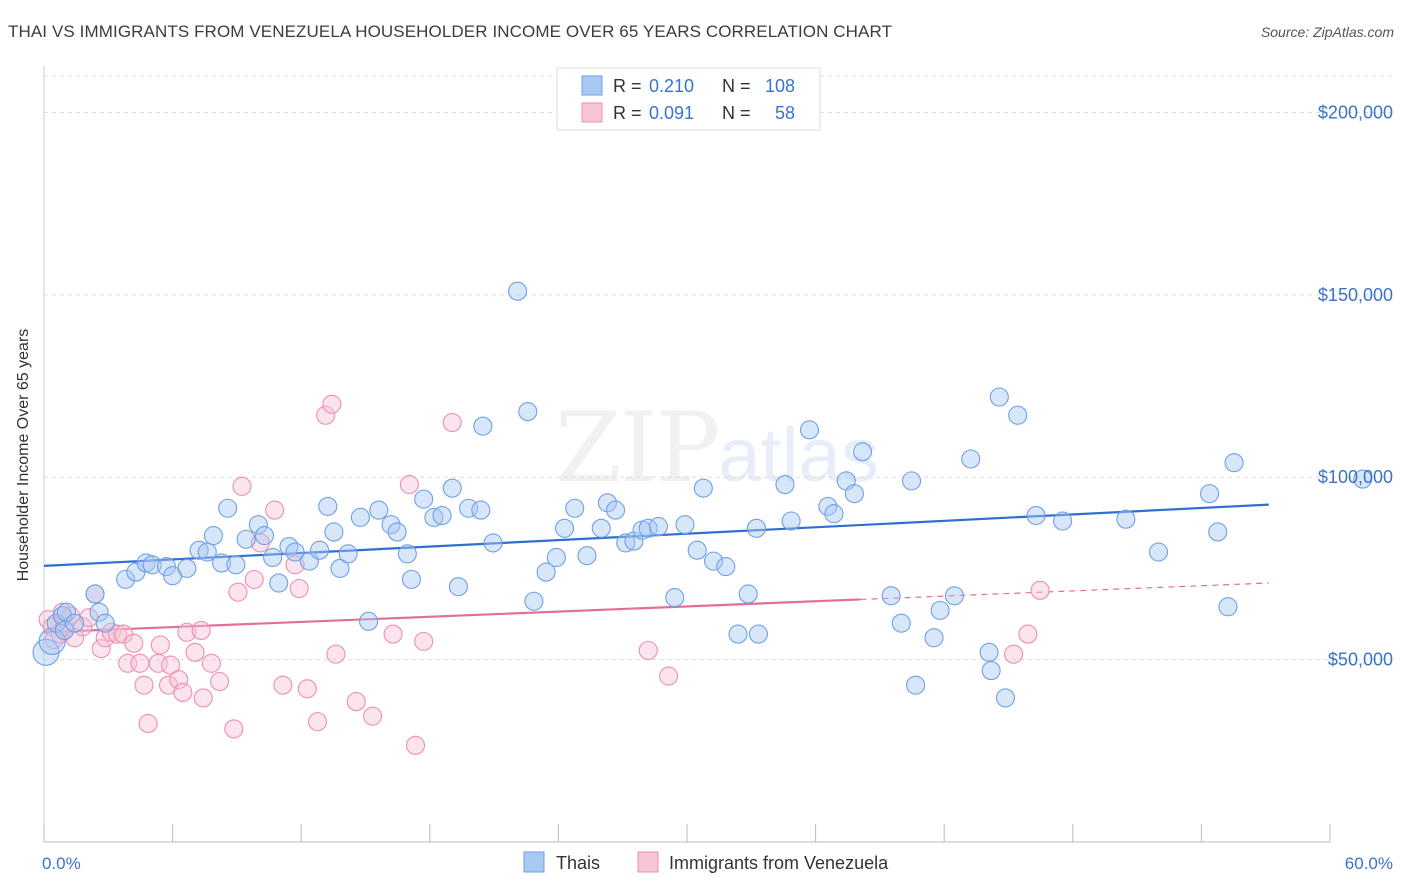 This screenshot has height=892, width=1406. I want to click on legend-top: R = 0.210 N = 108 R = 0.091 N = 58, so click(688, 99).